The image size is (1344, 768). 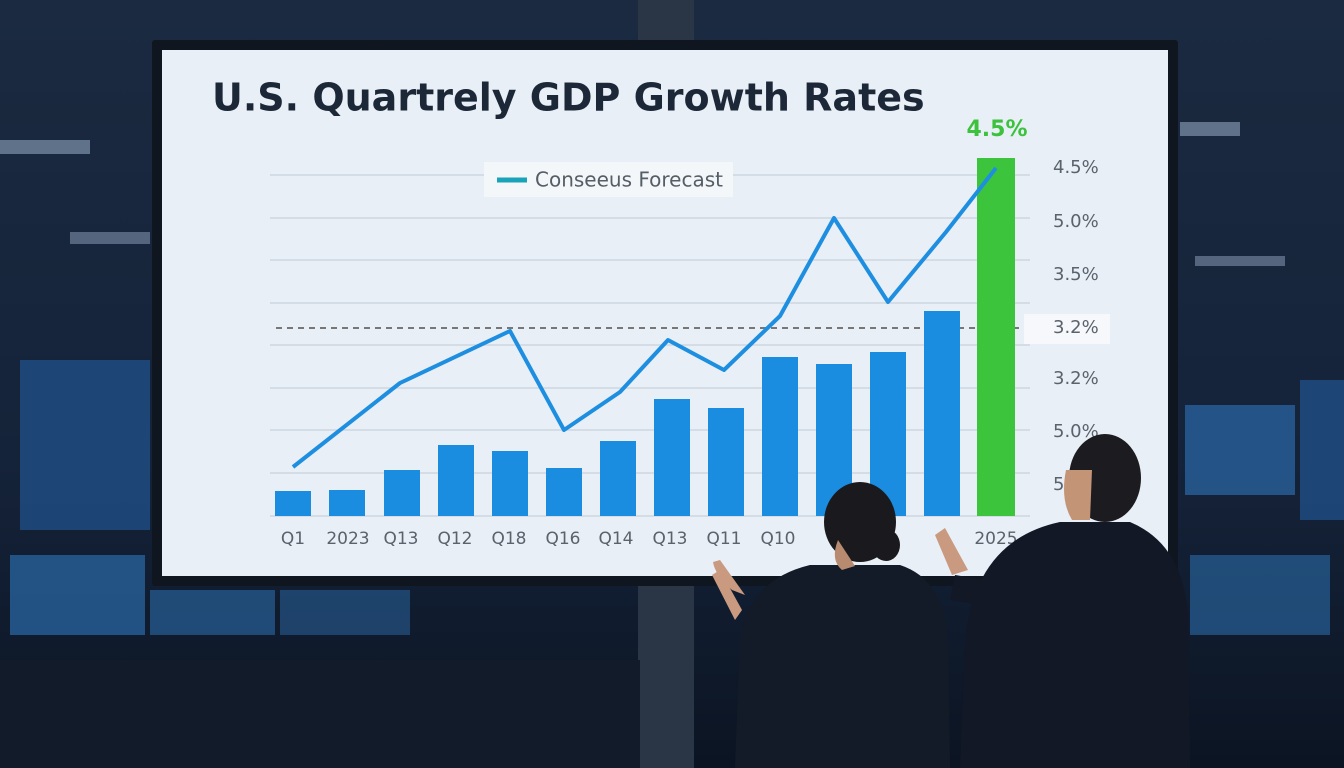 I want to click on x-label: Q12, so click(x=454, y=539).